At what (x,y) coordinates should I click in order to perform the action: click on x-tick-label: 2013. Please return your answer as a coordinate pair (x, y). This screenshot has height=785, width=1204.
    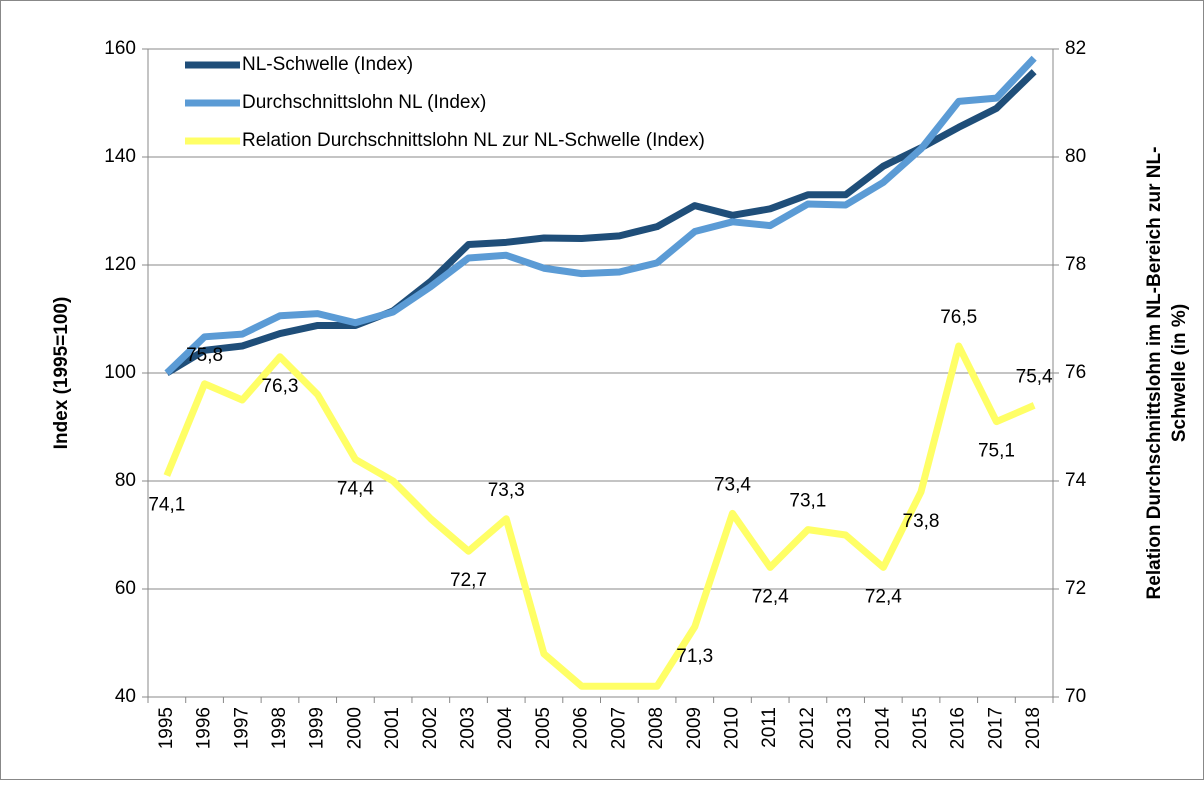
    Looking at the image, I should click on (845, 728).